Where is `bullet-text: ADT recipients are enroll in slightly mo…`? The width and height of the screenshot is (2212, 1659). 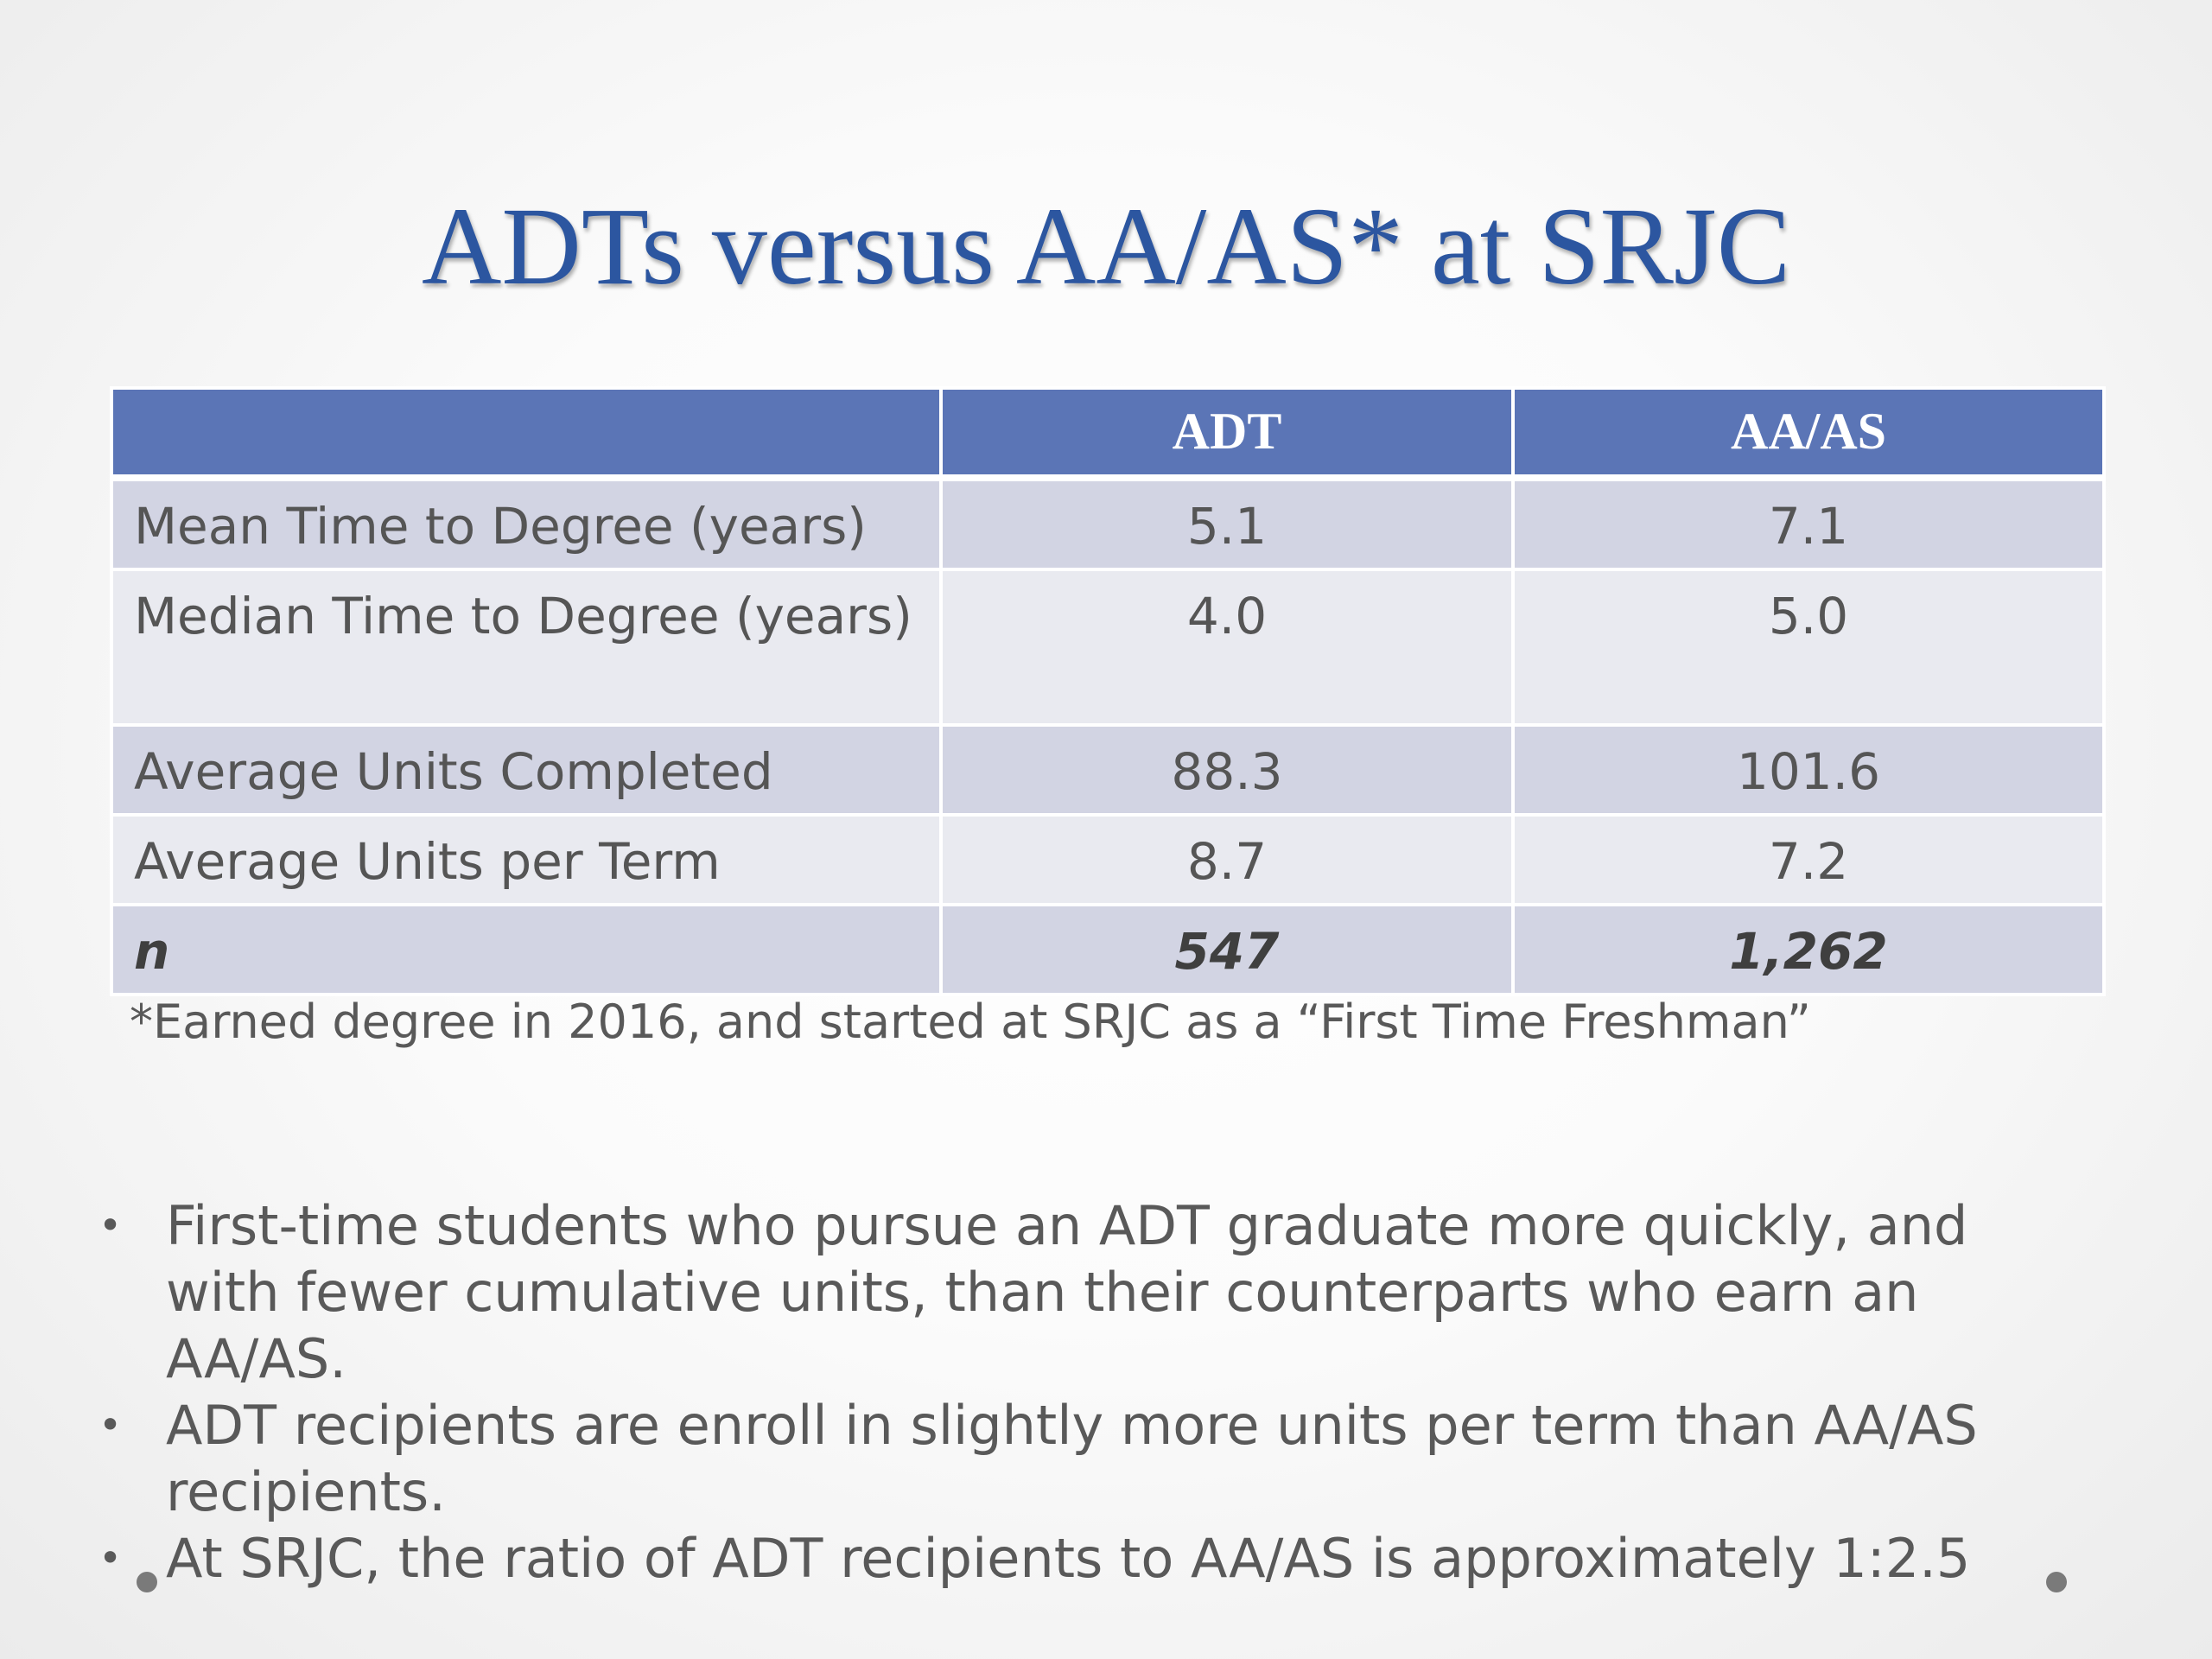 bullet-text: ADT recipients are enroll in slightly mo… is located at coordinates (1072, 1458).